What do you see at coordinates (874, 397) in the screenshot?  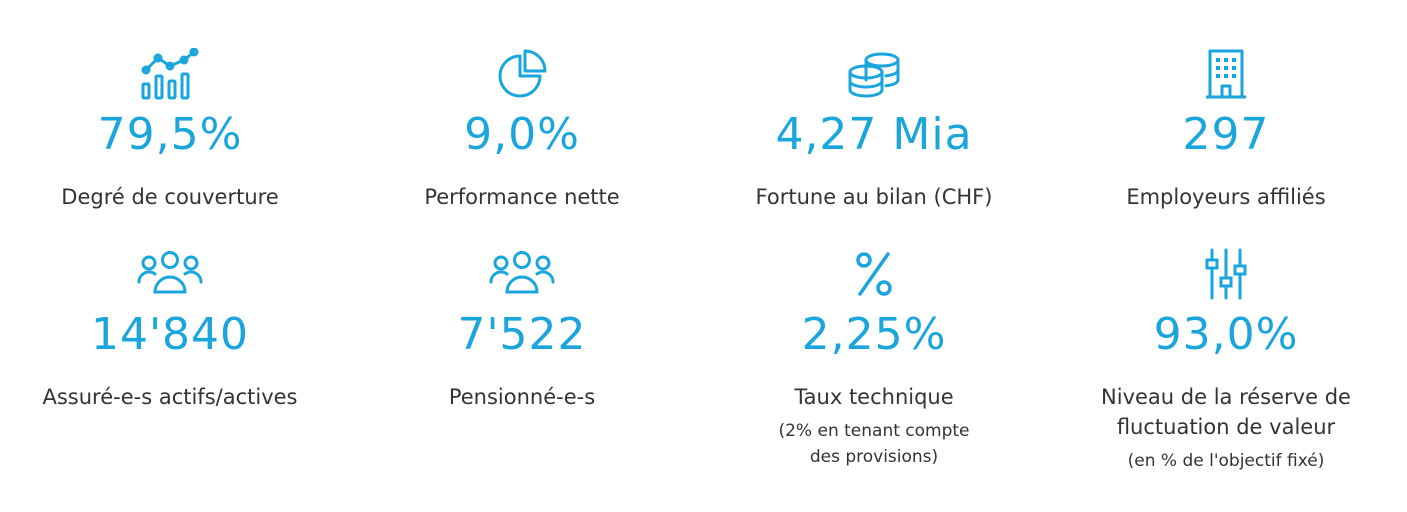 I see `stat-label: Taux technique` at bounding box center [874, 397].